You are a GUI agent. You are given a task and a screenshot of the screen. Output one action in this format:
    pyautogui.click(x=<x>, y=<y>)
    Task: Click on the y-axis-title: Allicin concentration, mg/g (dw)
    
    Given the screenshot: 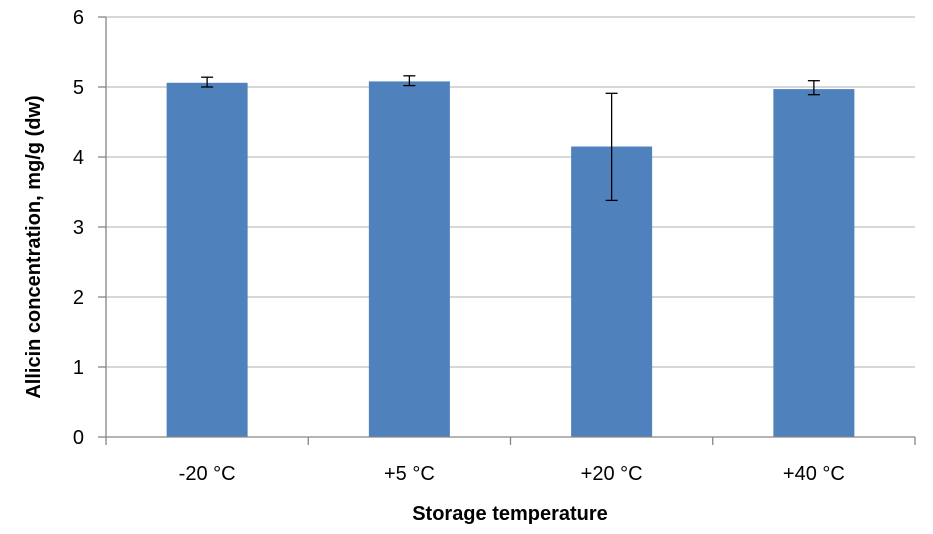 What is the action you would take?
    pyautogui.click(x=34, y=246)
    